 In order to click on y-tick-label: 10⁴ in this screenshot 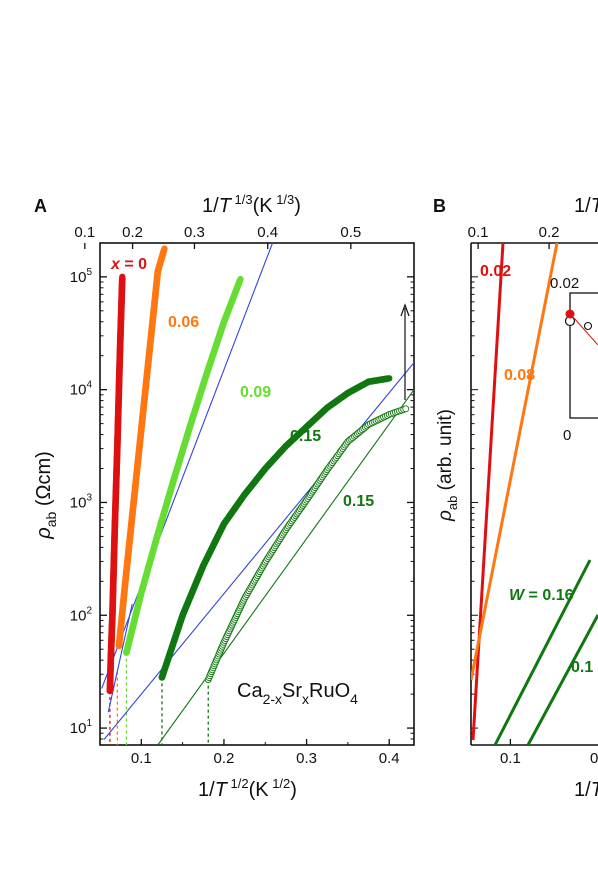, I will do `click(81, 389)`.